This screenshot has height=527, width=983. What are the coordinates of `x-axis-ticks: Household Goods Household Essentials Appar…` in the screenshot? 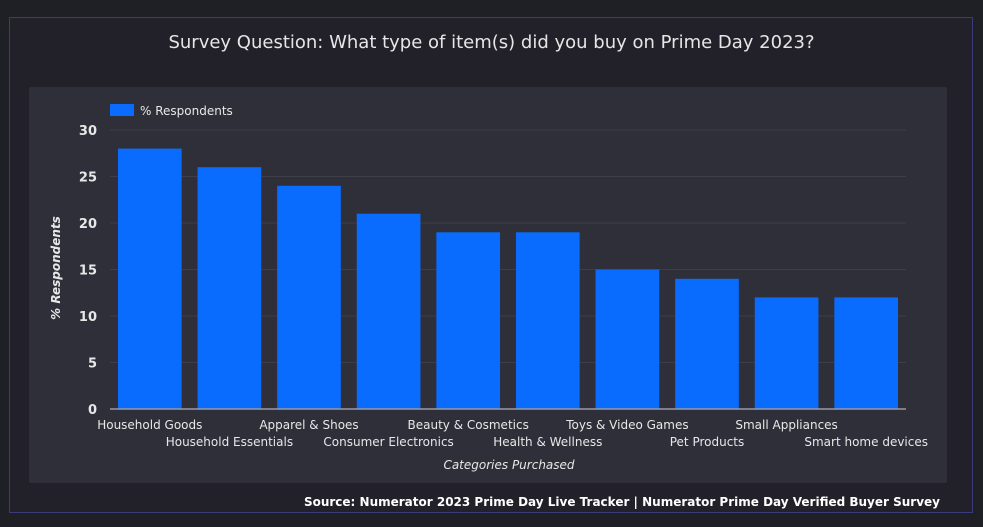 It's located at (512, 433).